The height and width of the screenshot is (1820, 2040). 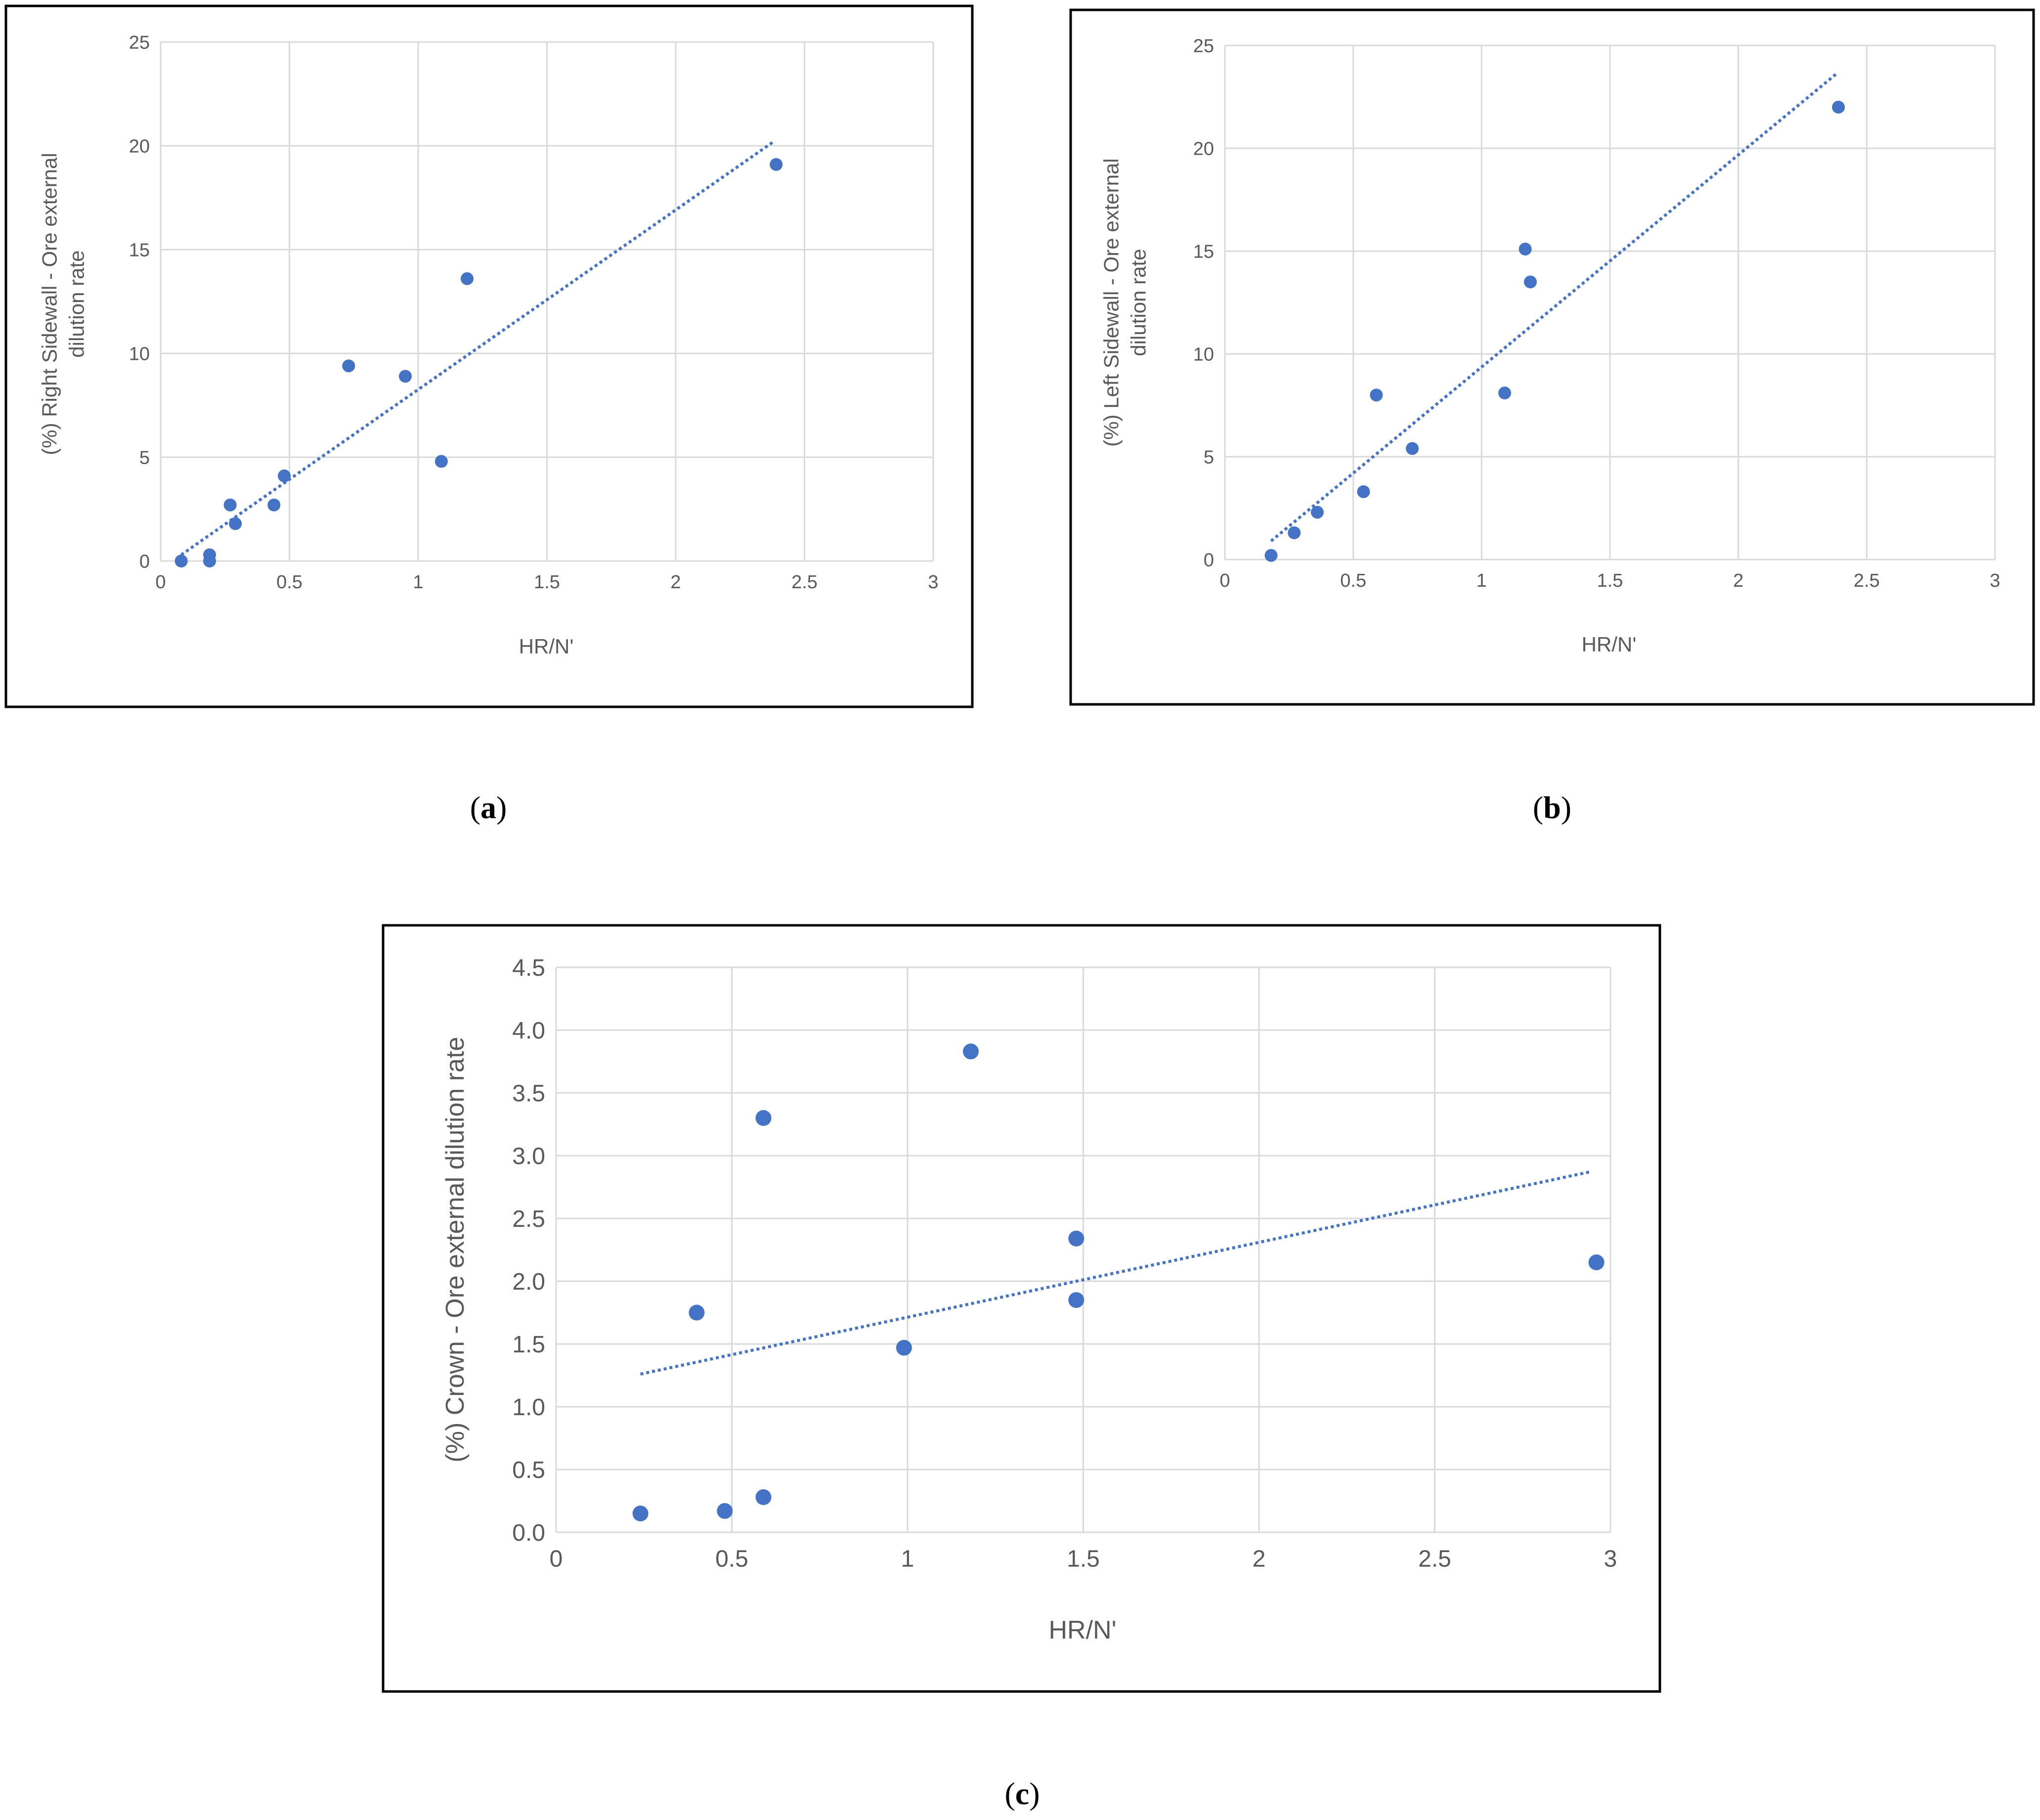 I want to click on y-tick-label: 1.5, so click(x=528, y=1345).